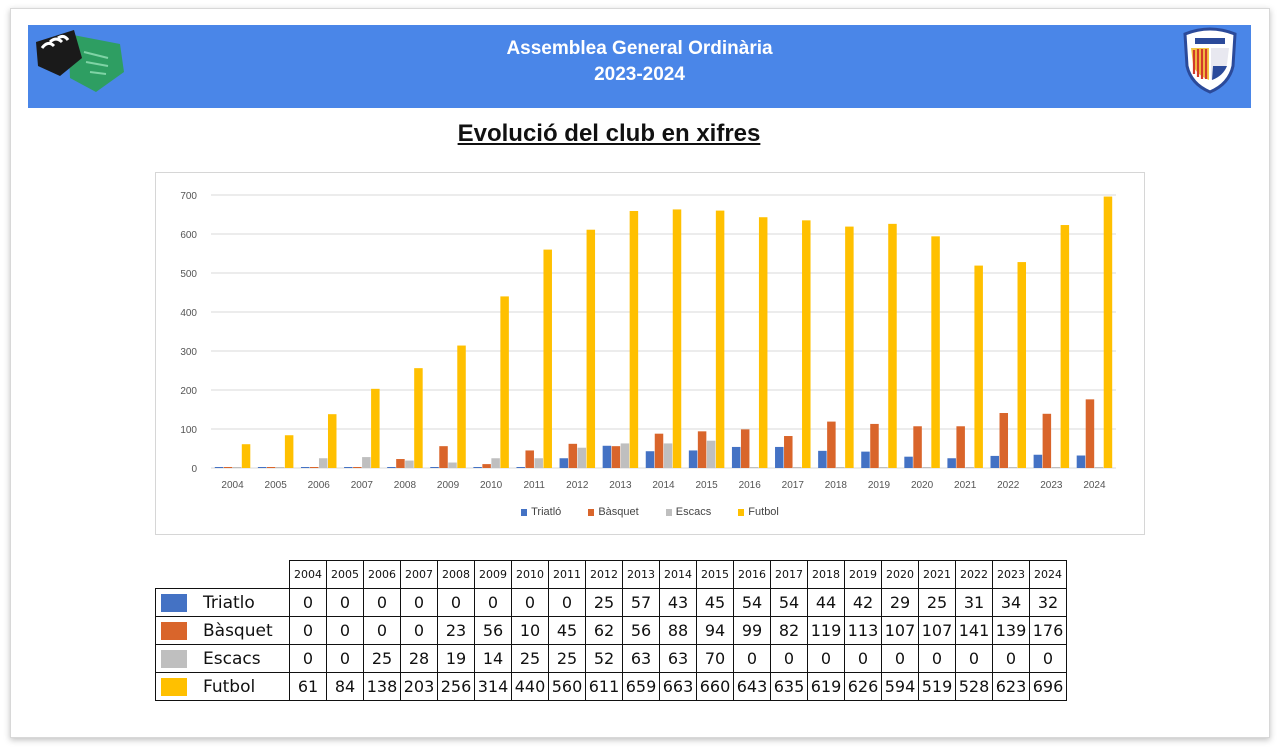  What do you see at coordinates (262, 467) in the screenshot?
I see `bar-triatl-2005` at bounding box center [262, 467].